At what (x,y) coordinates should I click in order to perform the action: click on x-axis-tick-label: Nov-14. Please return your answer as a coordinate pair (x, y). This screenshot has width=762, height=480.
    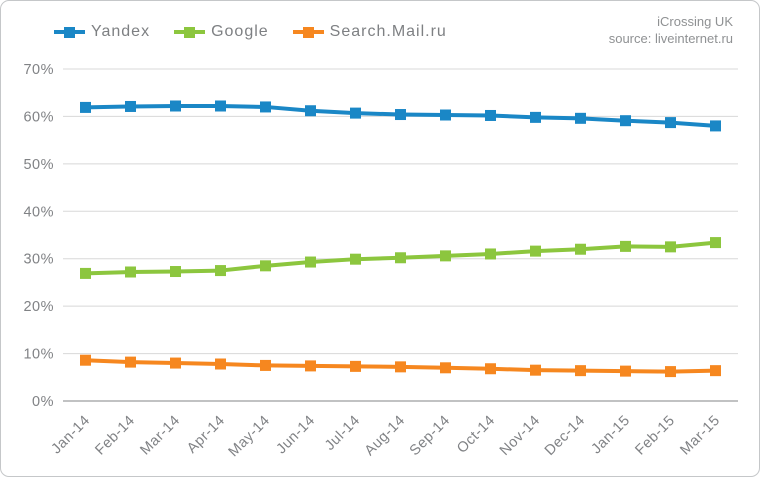
    Looking at the image, I should click on (520, 436).